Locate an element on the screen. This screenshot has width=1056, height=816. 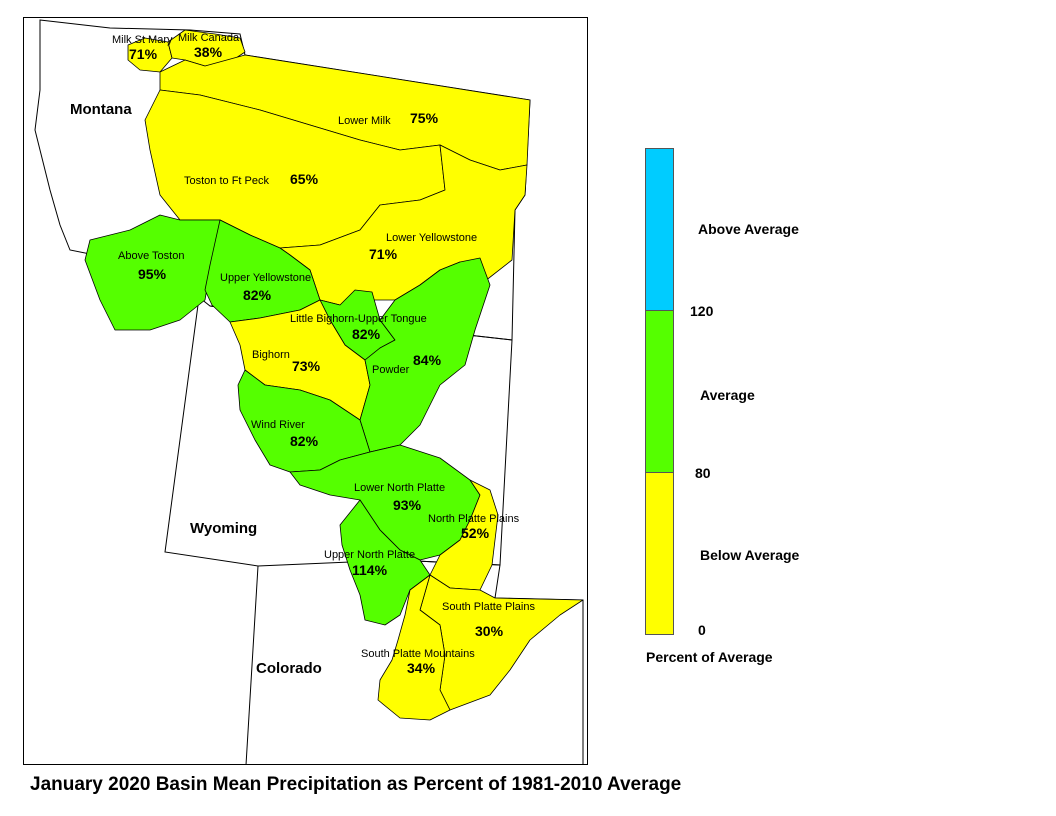
basin-name: Upper Yellowstone is located at coordinates (265, 278).